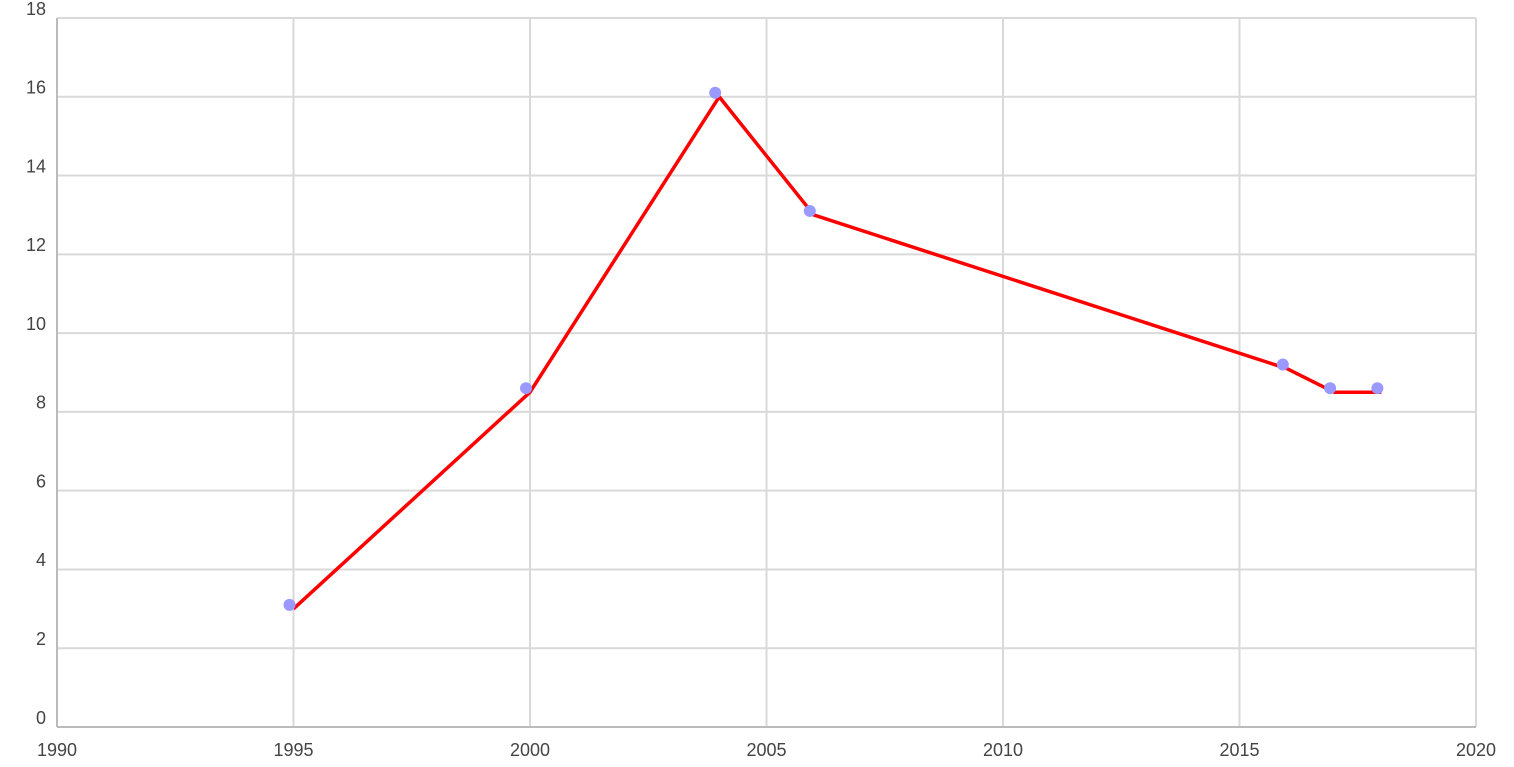 Image resolution: width=1514 pixels, height=767 pixels. Describe the element at coordinates (530, 750) in the screenshot. I see `x-tick-label: 2000` at that location.